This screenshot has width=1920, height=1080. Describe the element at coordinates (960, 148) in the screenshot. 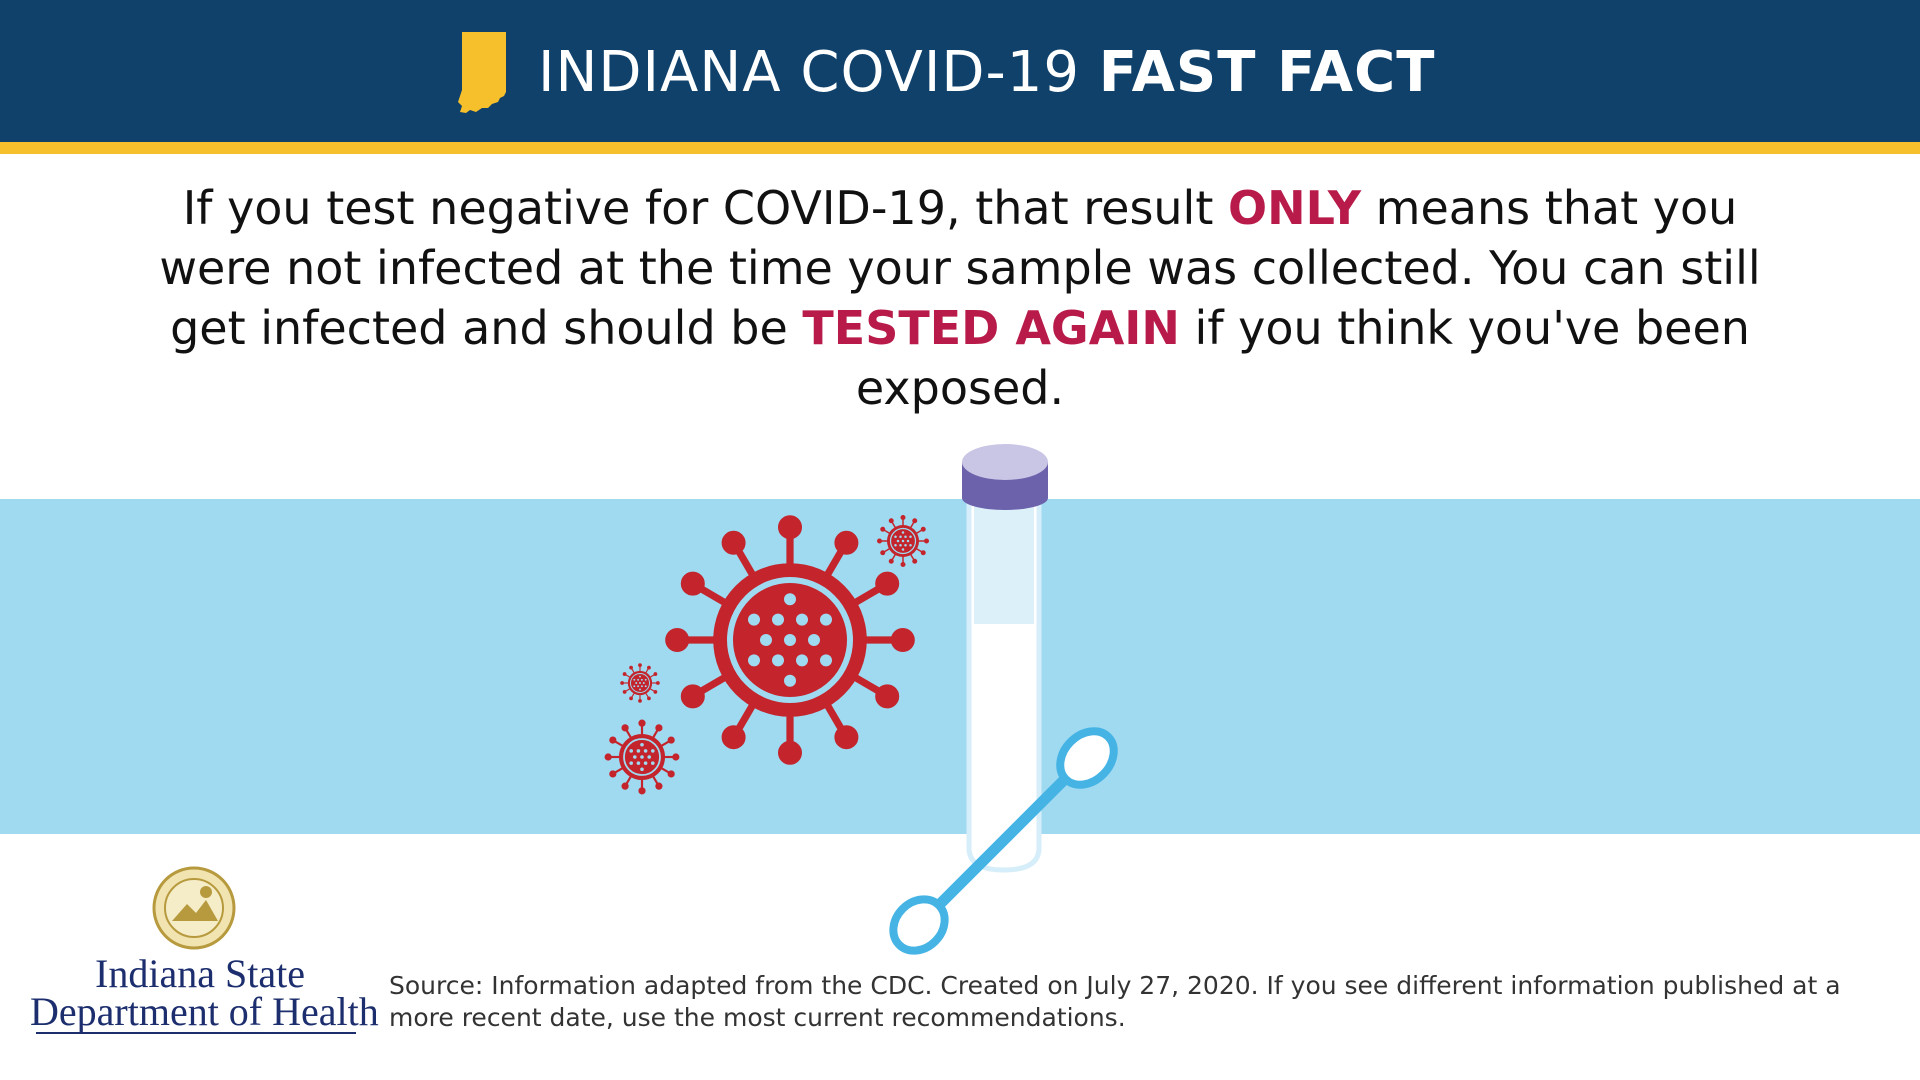

I see `header-stripe` at that location.